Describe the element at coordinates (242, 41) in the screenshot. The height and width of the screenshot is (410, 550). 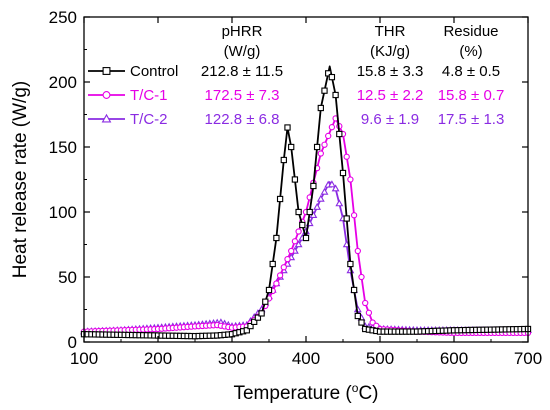
I see `table-header-phrr: pHRR (W/g)` at that location.